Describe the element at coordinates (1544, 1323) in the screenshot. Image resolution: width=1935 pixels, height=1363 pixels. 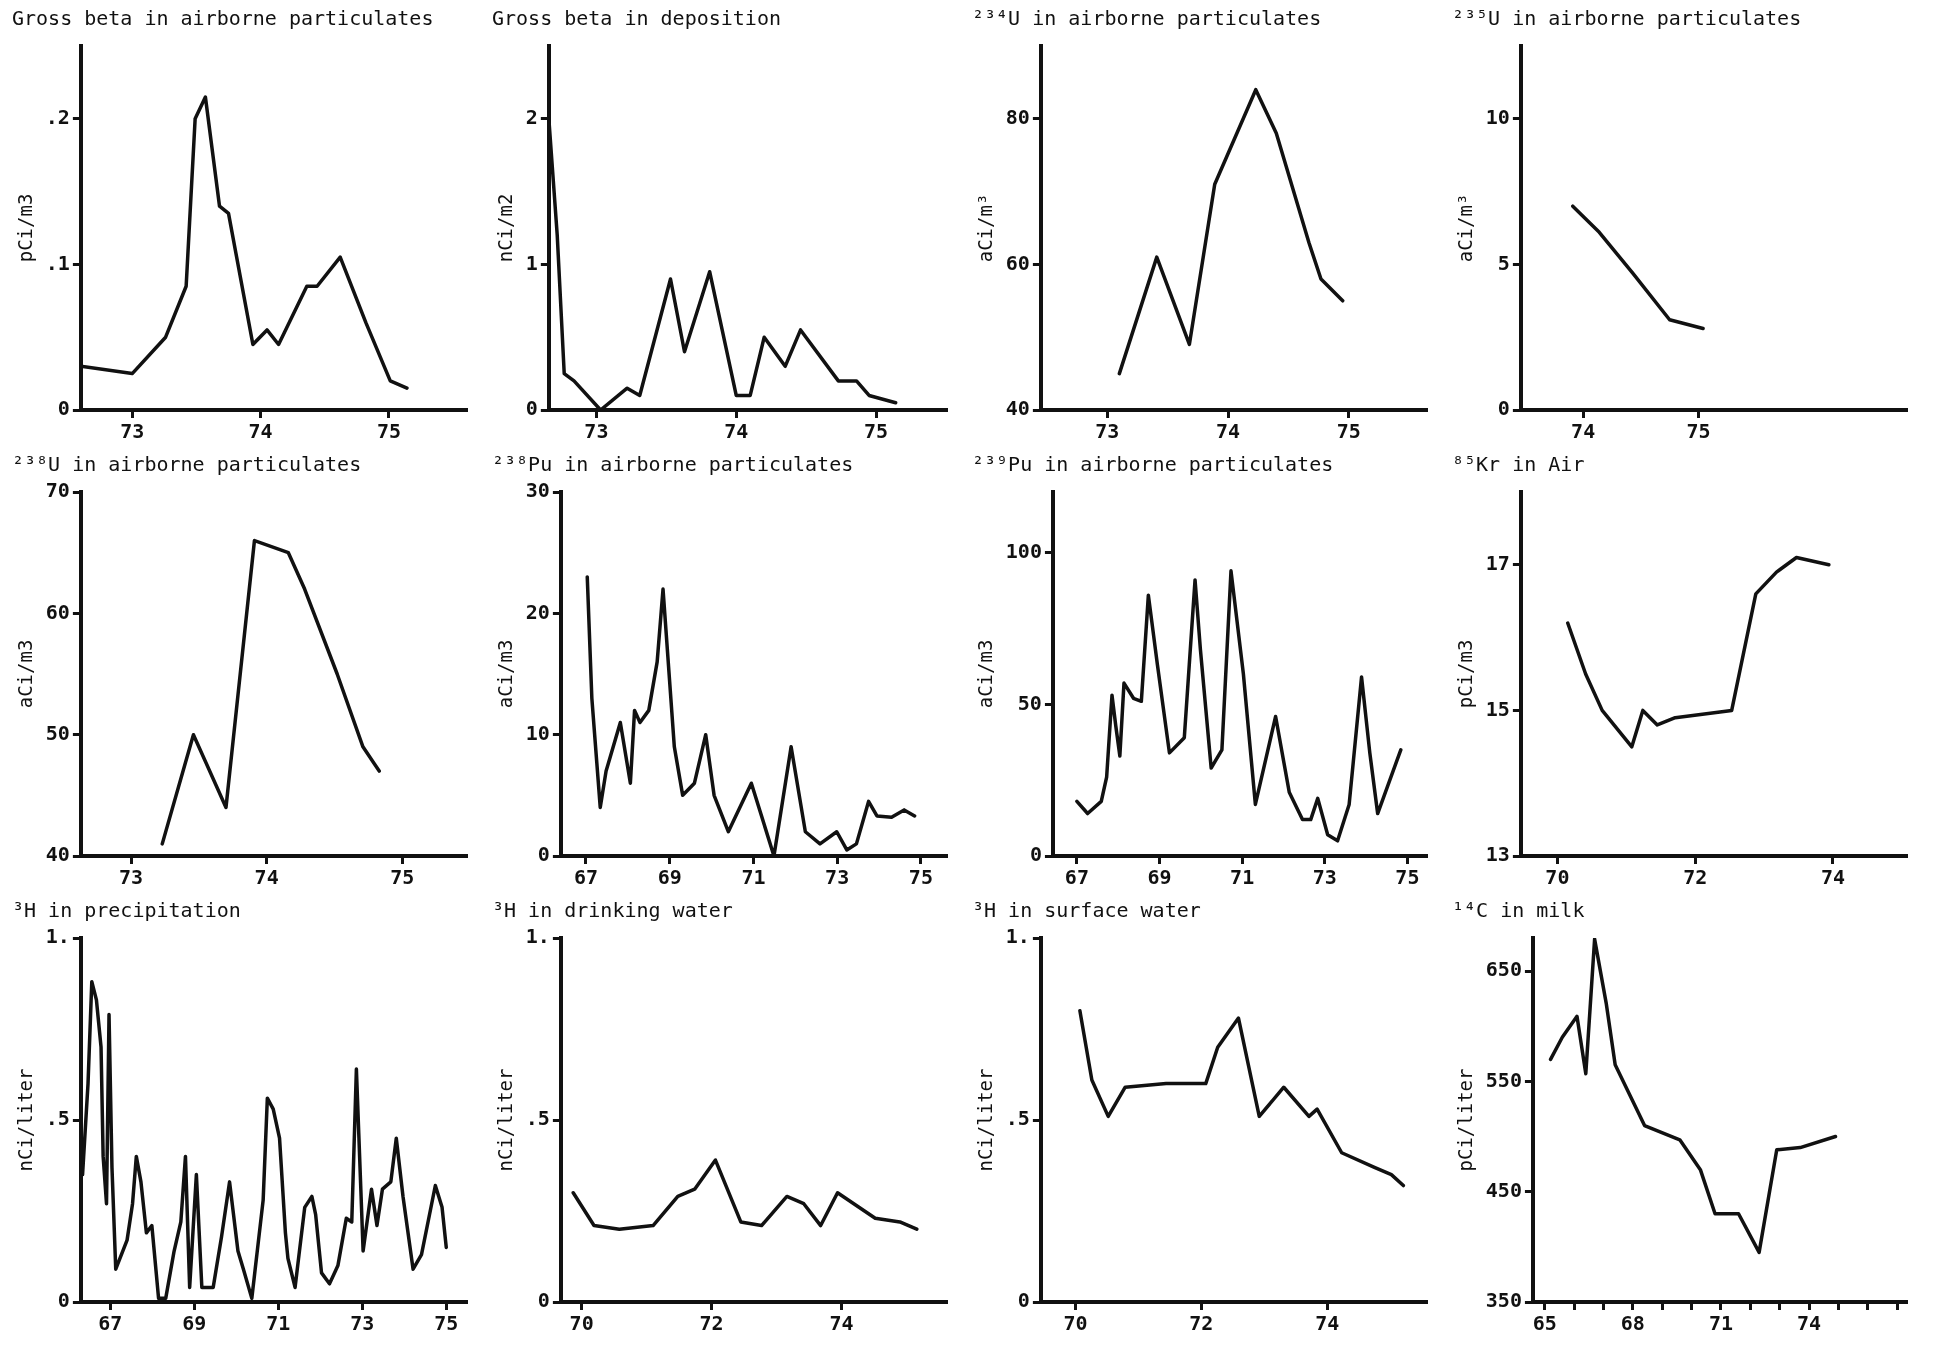
I see `x-tick-label: 65` at that location.